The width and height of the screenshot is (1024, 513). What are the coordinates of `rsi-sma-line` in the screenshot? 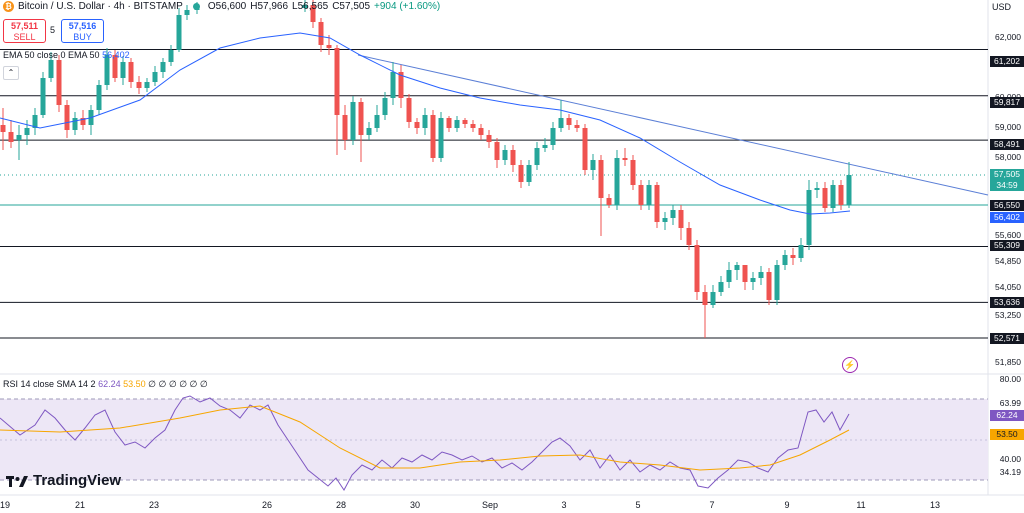 It's located at (425, 438).